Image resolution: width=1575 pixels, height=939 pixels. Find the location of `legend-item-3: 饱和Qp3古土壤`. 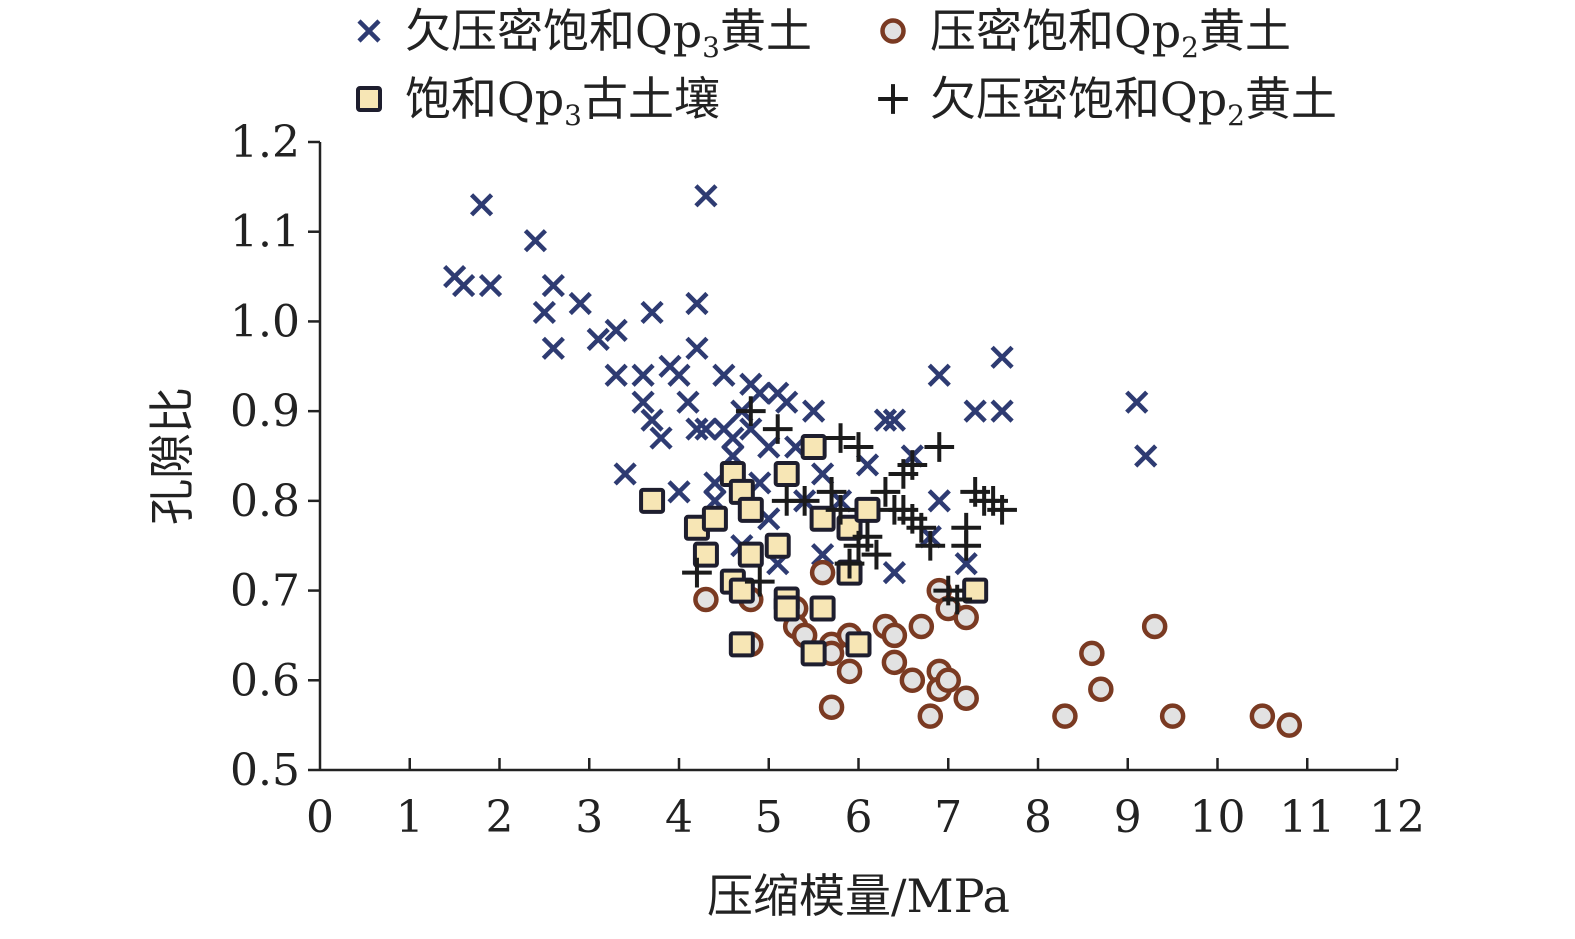

legend-item-3: 饱和Qp3古土壤 is located at coordinates (538, 102).